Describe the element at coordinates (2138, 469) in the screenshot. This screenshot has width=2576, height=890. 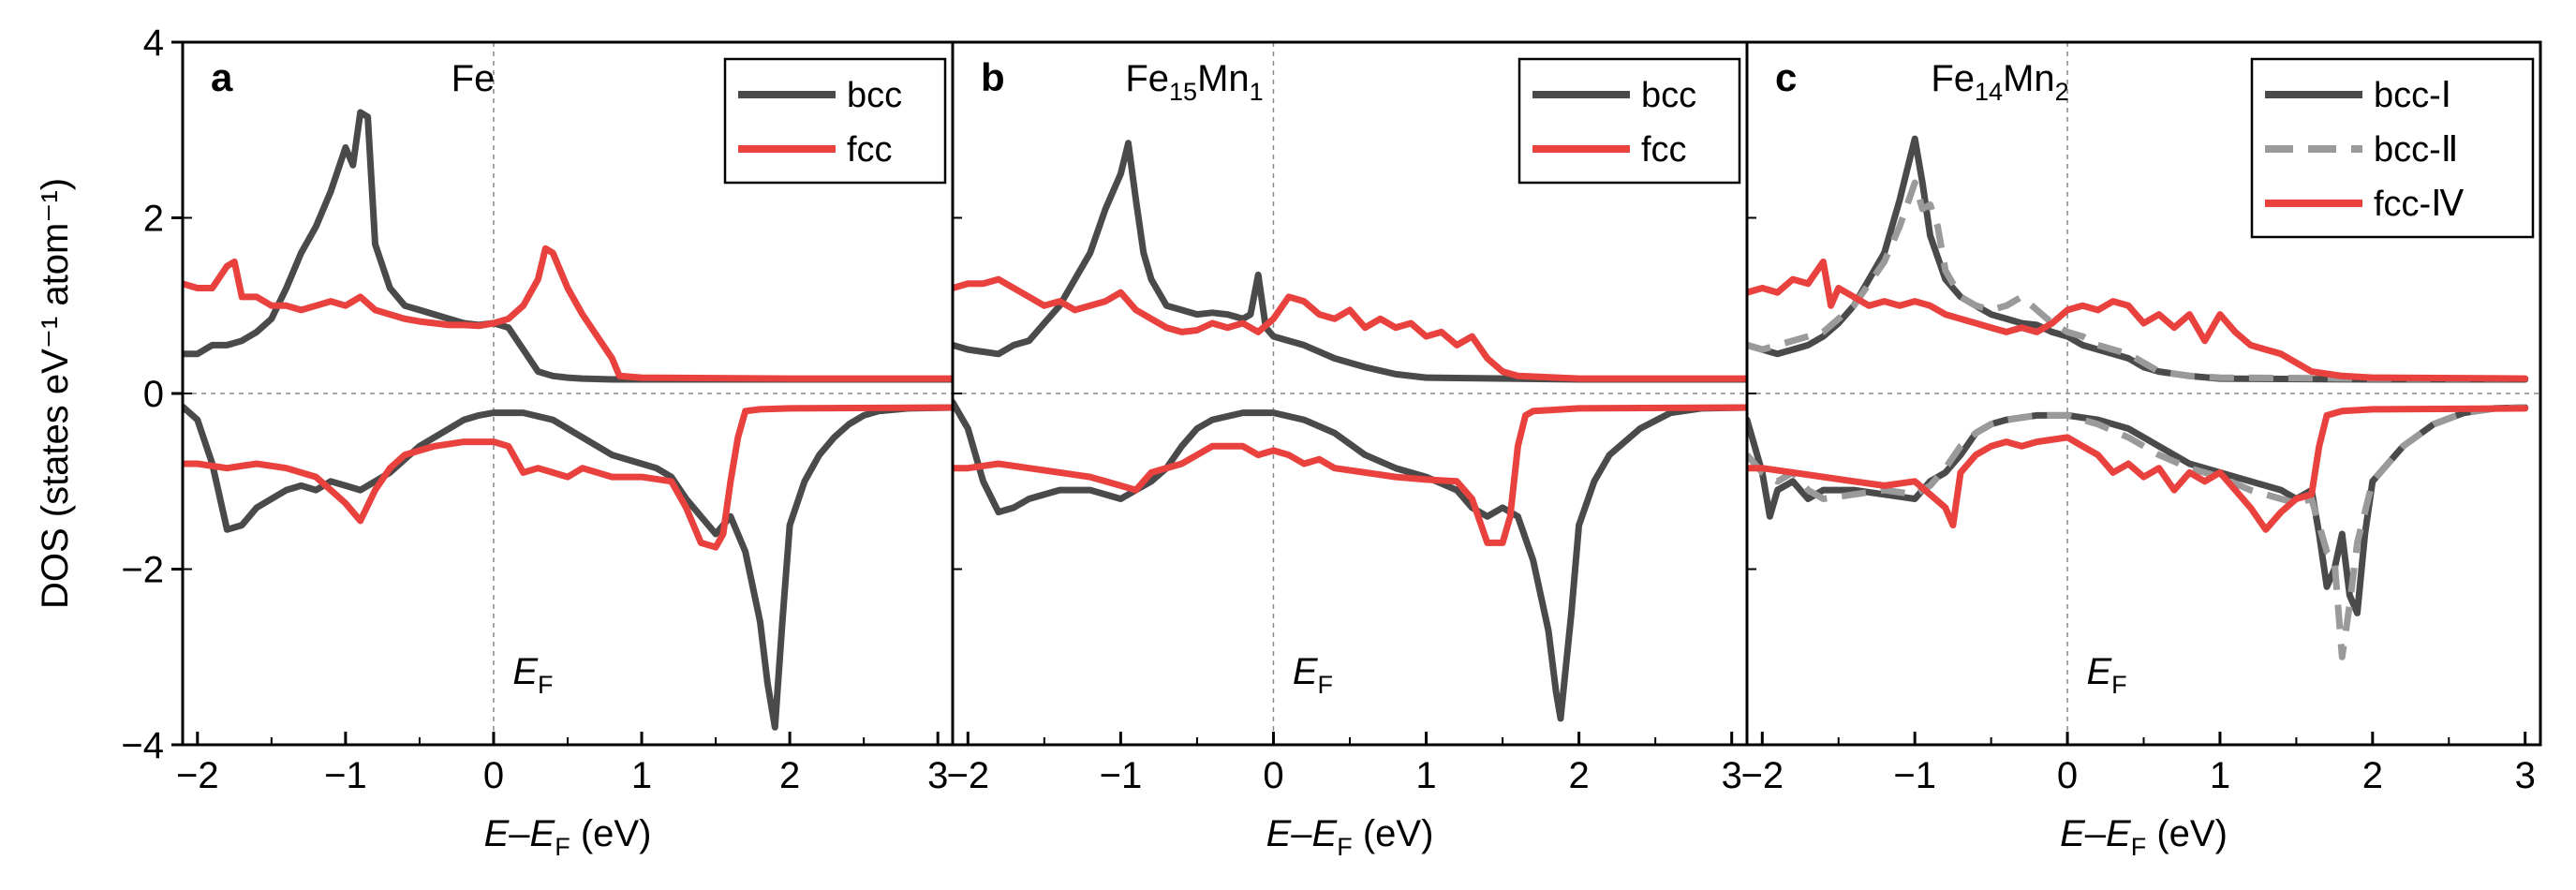
I see `series-line-fcc-Ⅳ-down` at that location.